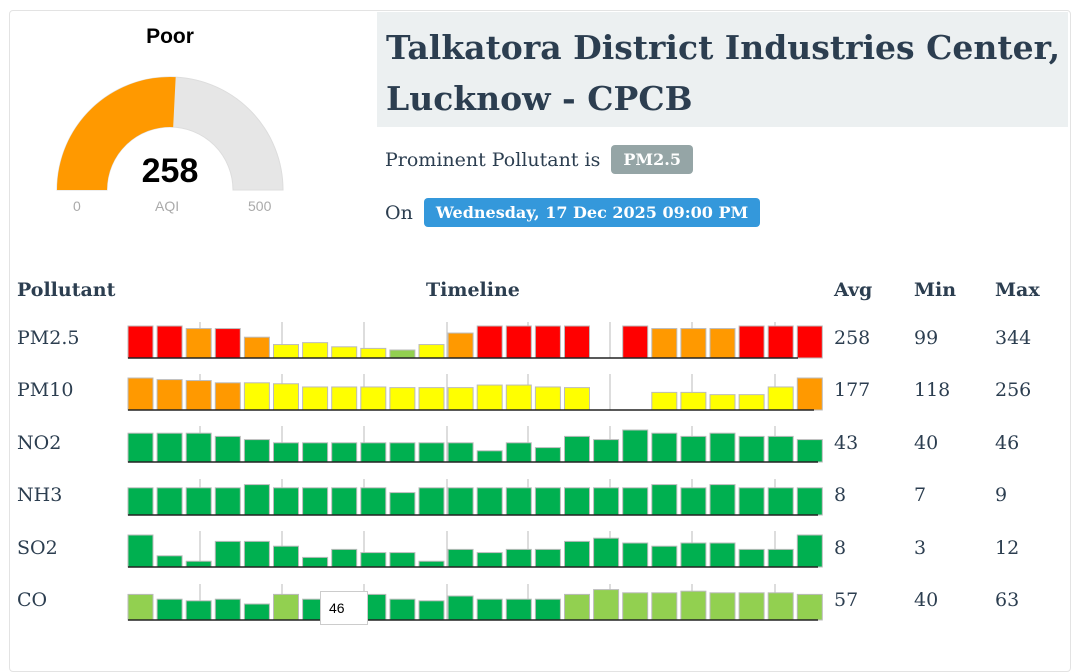 The image size is (1080, 672). Describe the element at coordinates (1007, 600) in the screenshot. I see `pollutant-max: 63` at that location.